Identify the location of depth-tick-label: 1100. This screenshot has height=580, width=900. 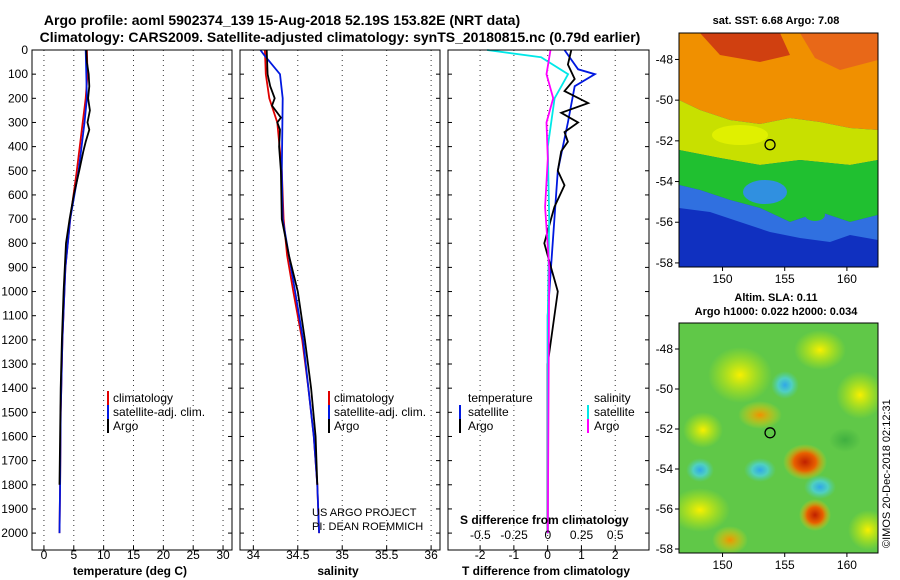
(15, 316).